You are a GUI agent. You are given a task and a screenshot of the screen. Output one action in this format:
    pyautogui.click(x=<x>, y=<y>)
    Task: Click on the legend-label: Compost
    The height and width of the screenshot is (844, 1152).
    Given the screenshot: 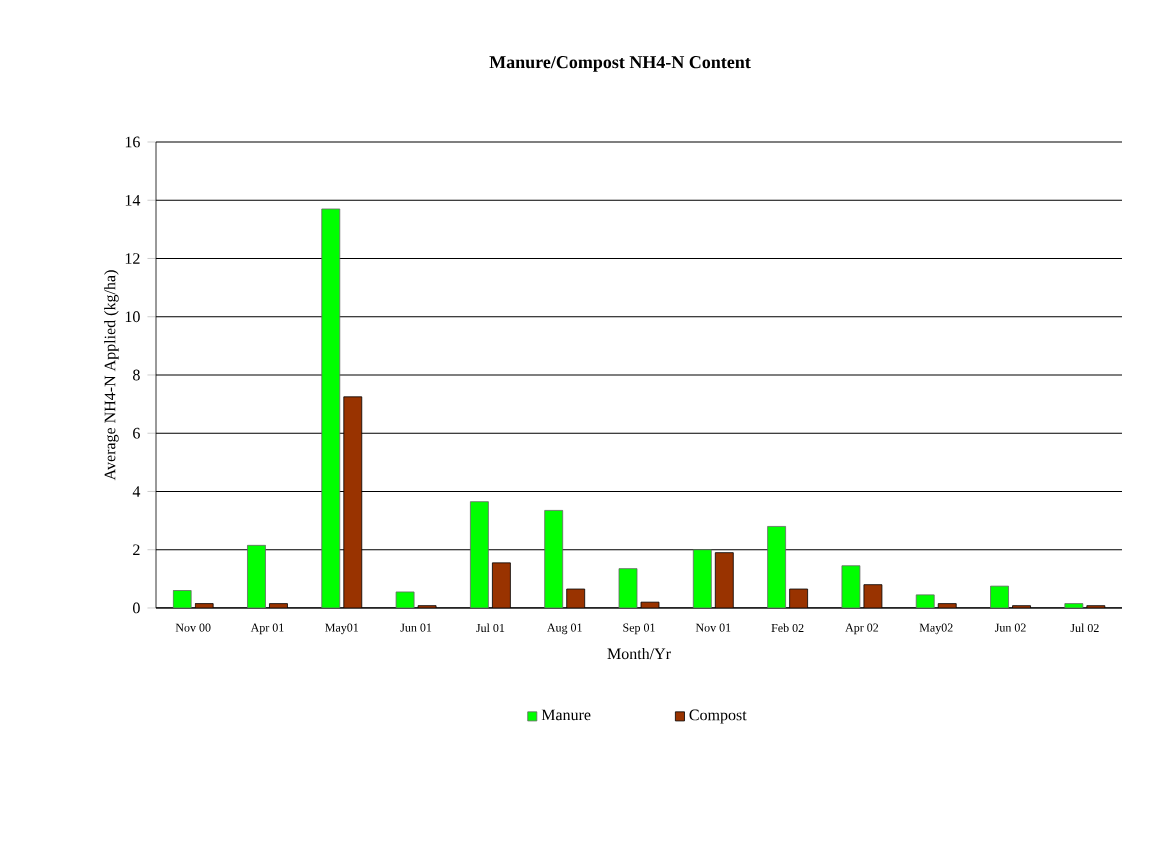 What is the action you would take?
    pyautogui.click(x=718, y=716)
    